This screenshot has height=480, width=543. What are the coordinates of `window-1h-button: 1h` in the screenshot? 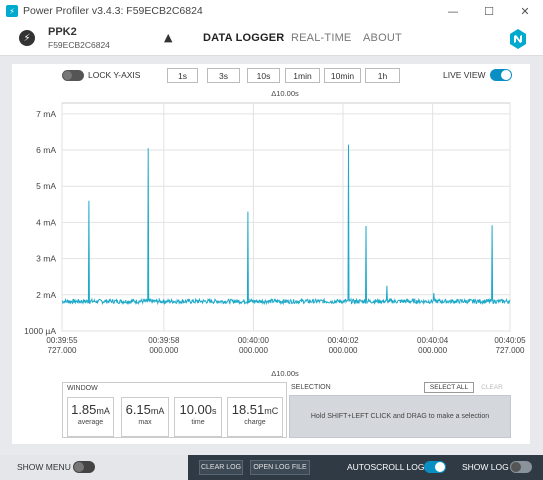 It's located at (382, 75).